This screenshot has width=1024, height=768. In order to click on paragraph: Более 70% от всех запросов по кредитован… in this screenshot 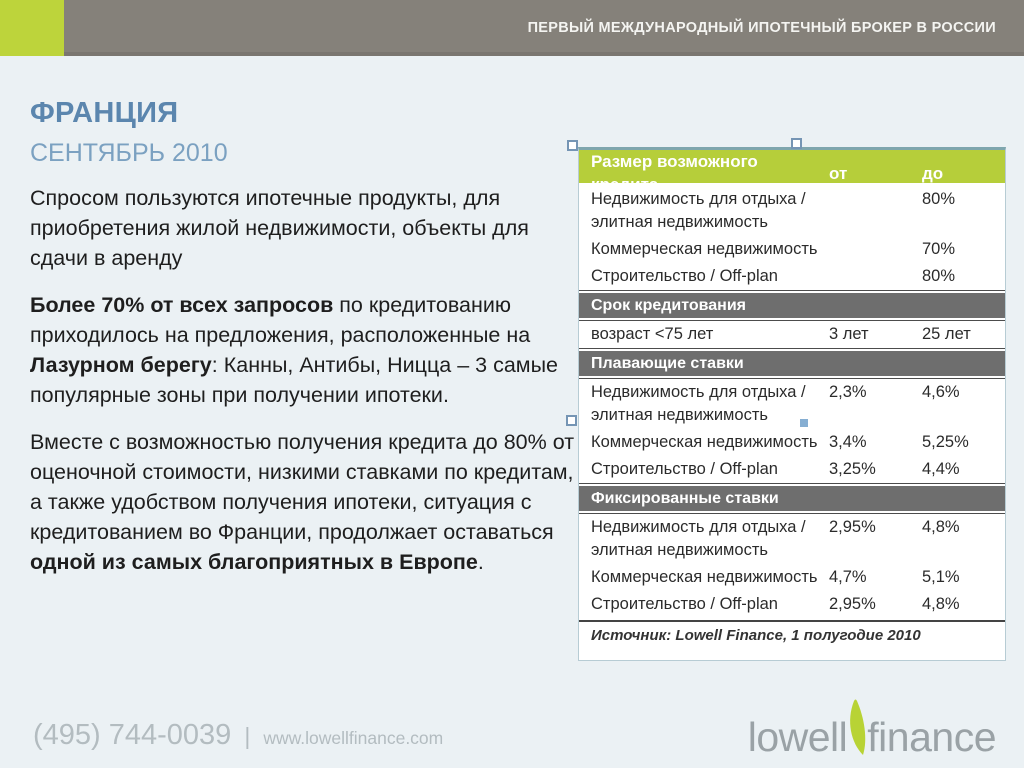, I will do `click(303, 350)`.